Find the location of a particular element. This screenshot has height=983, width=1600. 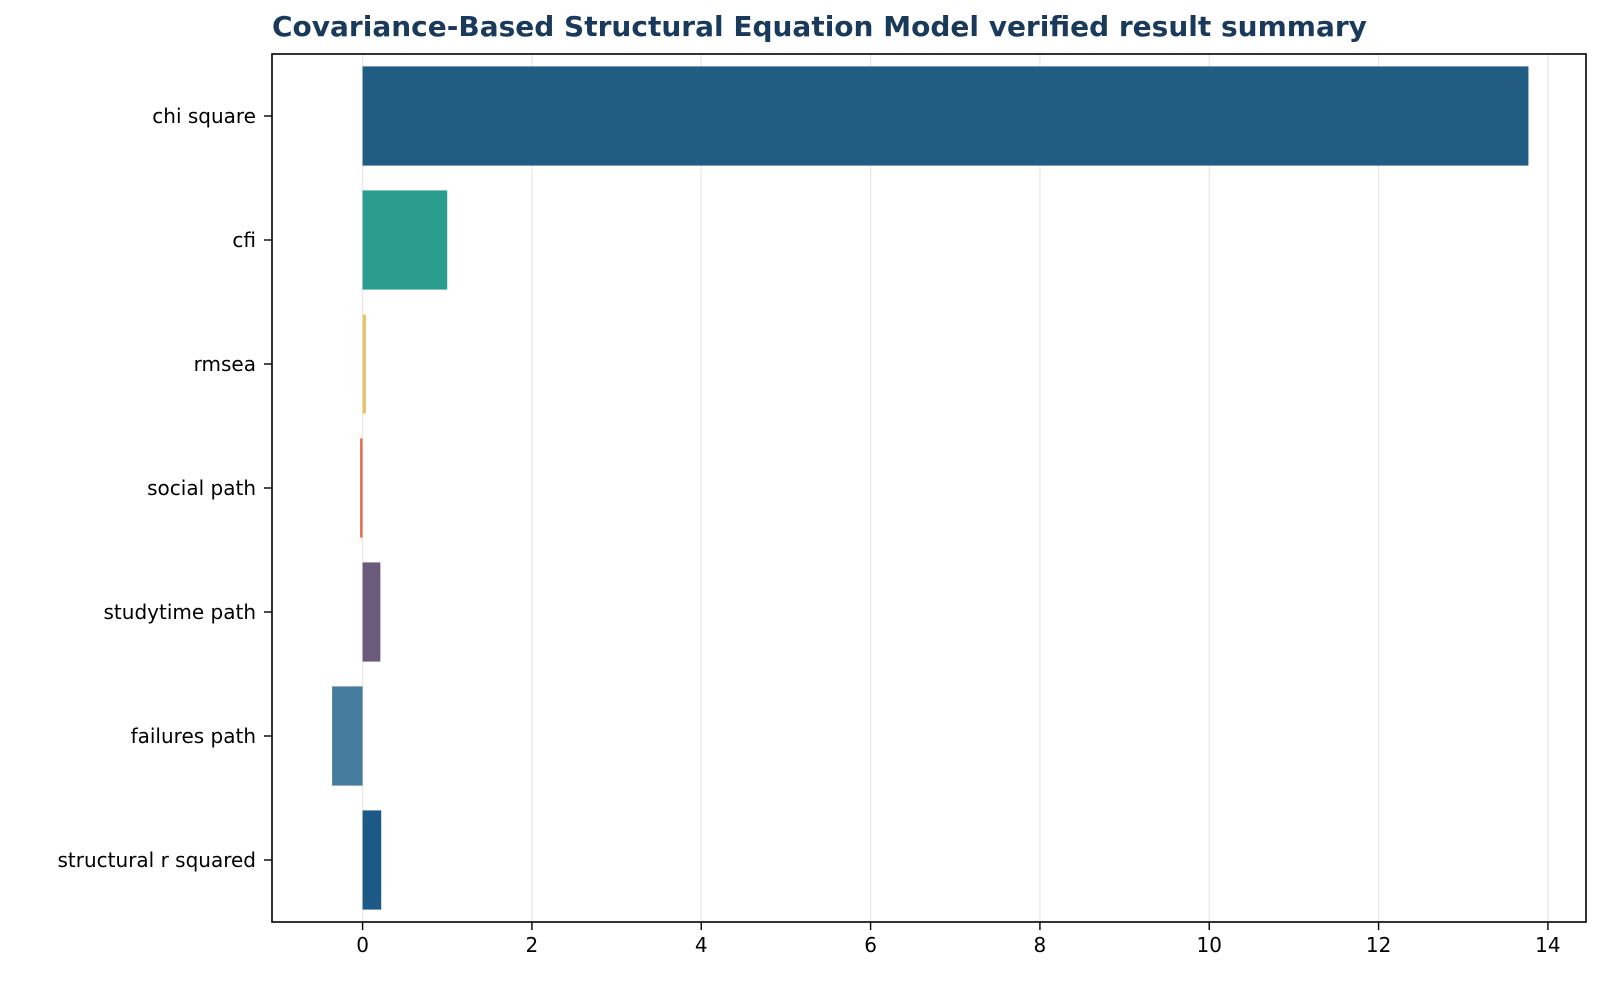

y-tick-label: failures path is located at coordinates (193, 736).